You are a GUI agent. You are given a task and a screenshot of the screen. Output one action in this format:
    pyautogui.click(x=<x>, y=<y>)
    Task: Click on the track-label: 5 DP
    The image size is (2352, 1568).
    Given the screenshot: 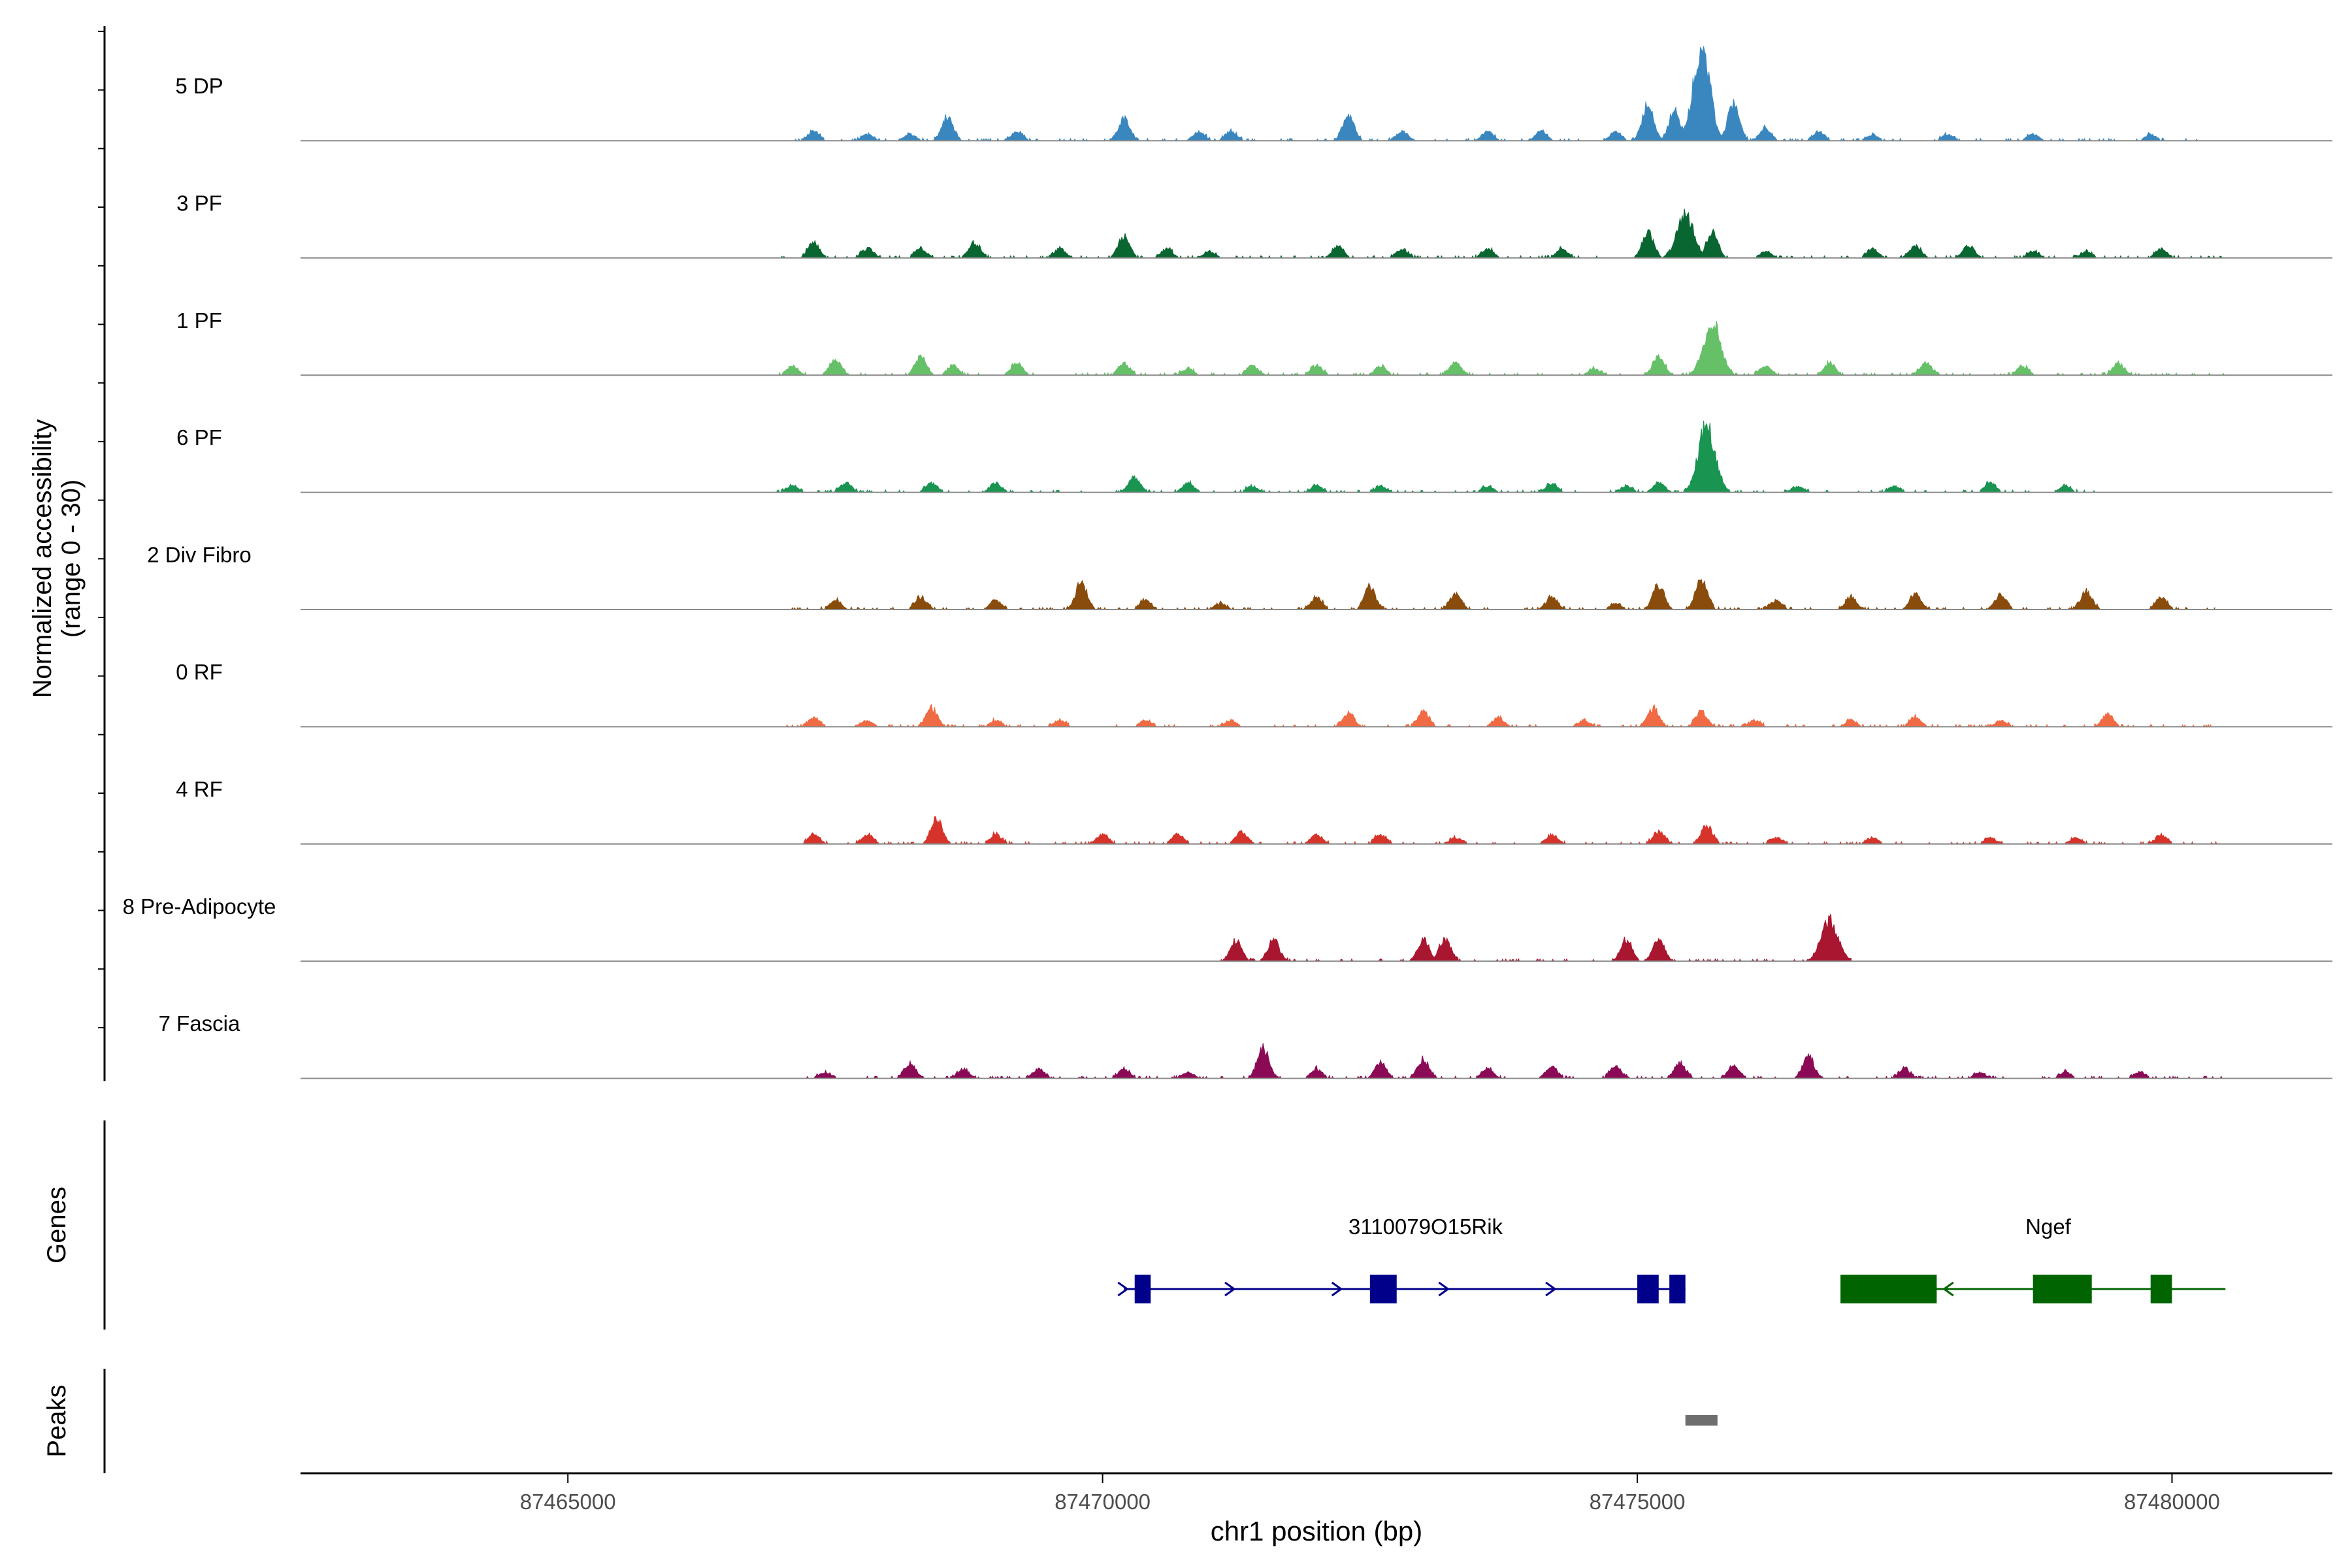 What is the action you would take?
    pyautogui.click(x=199, y=86)
    